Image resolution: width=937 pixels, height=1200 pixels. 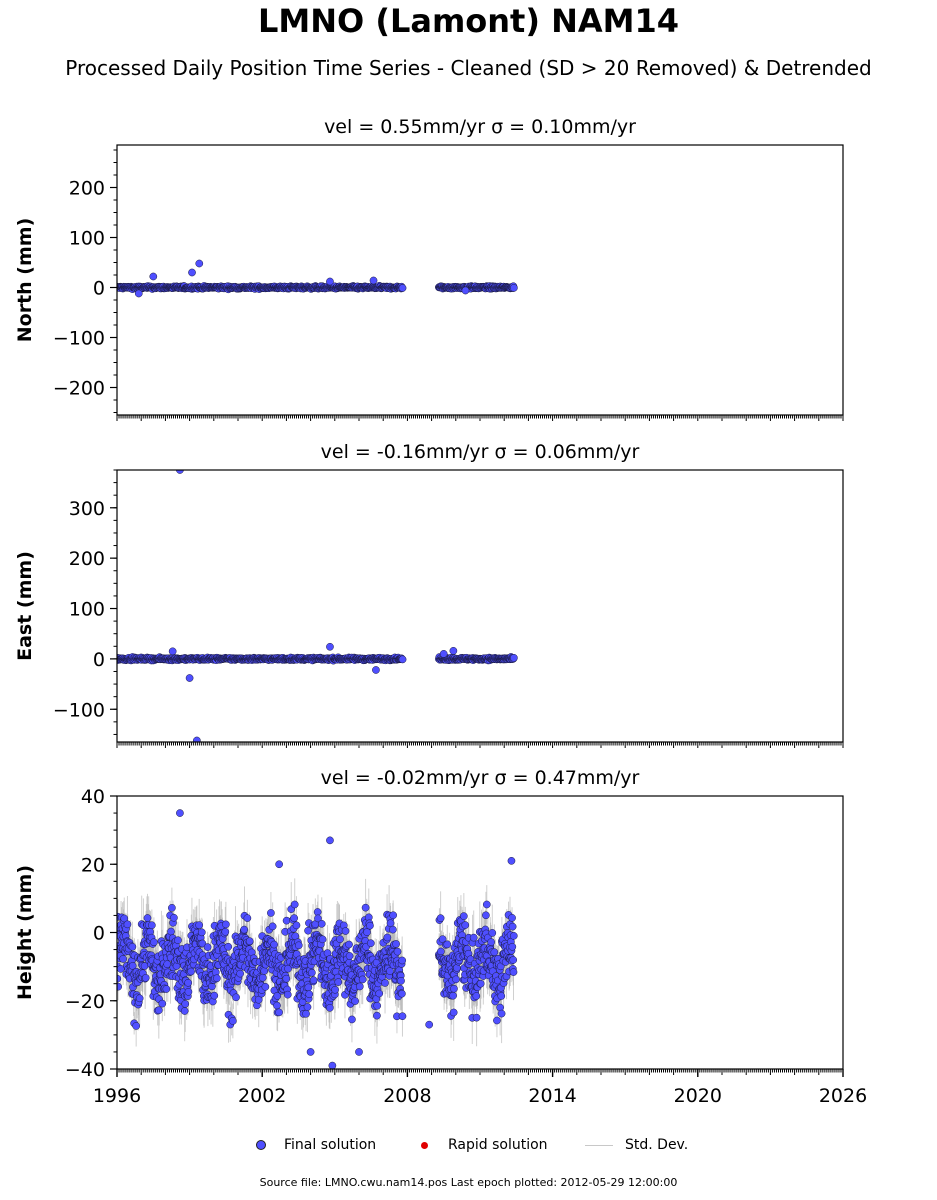 What do you see at coordinates (25, 932) in the screenshot?
I see `y-axis-label: Height (mm)` at bounding box center [25, 932].